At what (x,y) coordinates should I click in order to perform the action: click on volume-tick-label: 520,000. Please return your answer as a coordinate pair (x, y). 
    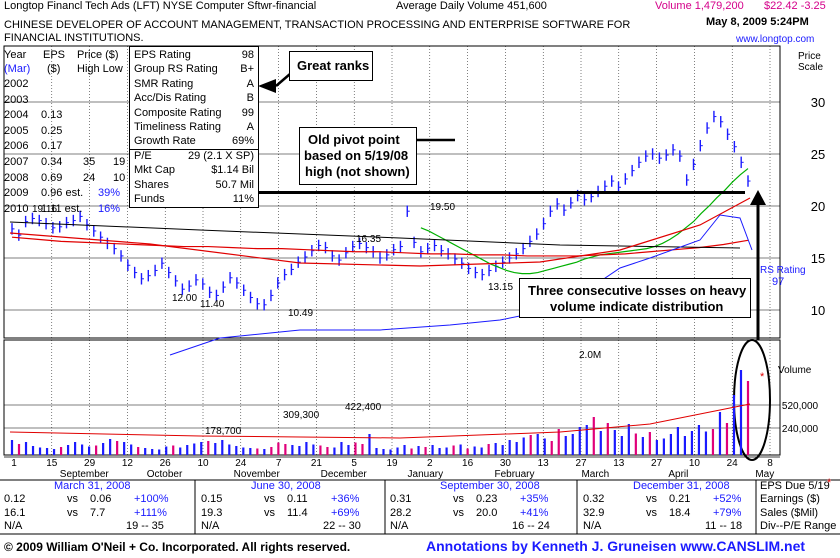
    Looking at the image, I should click on (800, 406).